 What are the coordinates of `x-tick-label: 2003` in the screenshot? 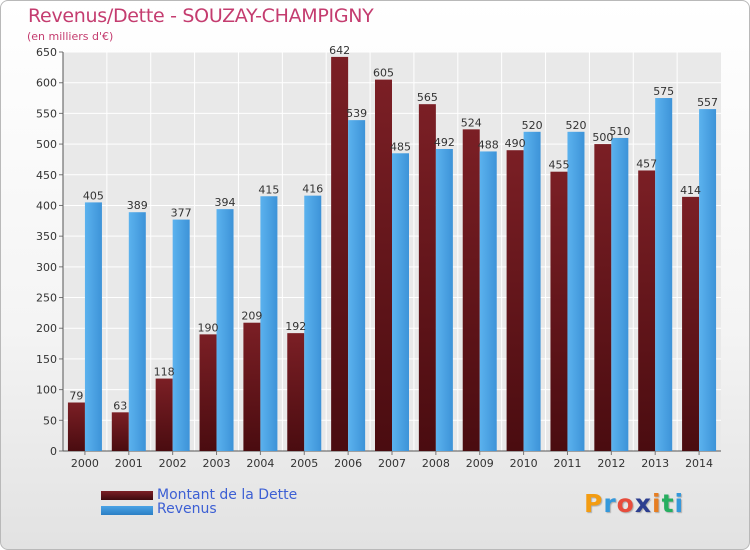 It's located at (217, 463).